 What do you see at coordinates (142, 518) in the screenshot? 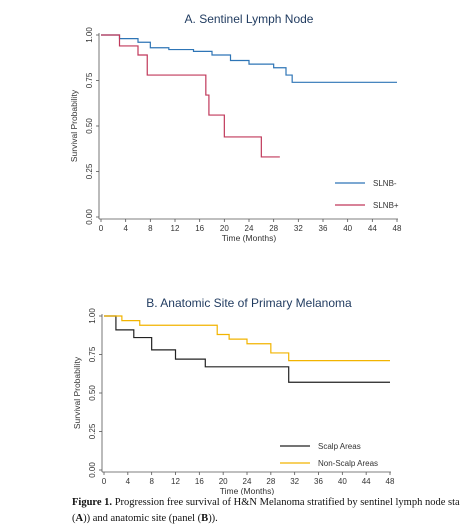
I see `caption-text-2b: )) and anatomic site (panel (` at bounding box center [142, 518].